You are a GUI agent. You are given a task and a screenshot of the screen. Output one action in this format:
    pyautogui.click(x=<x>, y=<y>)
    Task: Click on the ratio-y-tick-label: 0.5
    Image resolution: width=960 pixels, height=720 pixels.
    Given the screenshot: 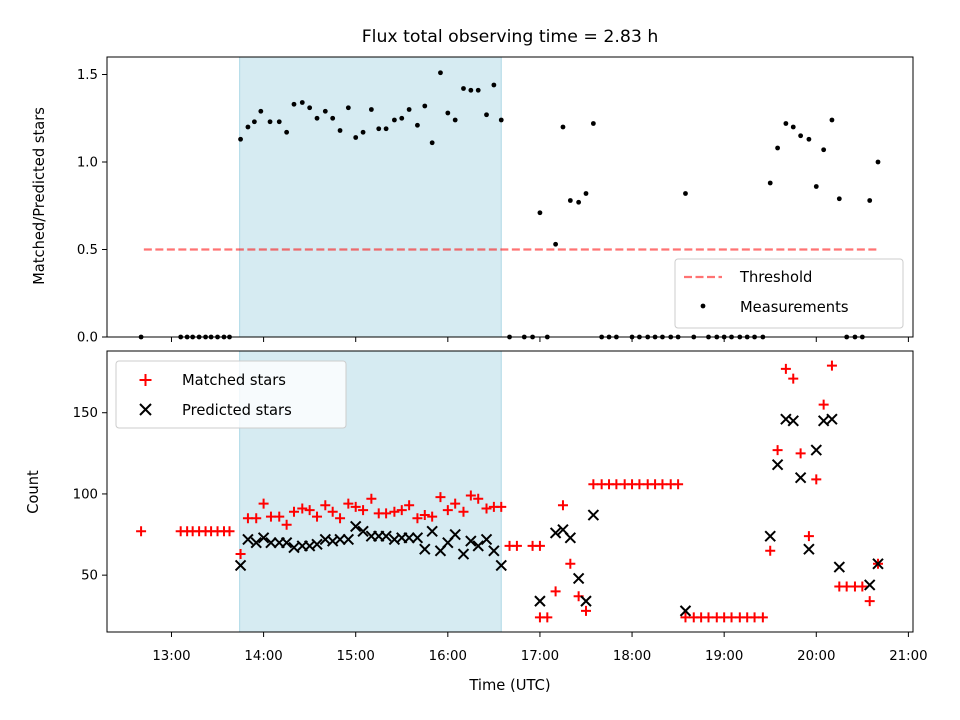 What is the action you would take?
    pyautogui.click(x=87, y=250)
    